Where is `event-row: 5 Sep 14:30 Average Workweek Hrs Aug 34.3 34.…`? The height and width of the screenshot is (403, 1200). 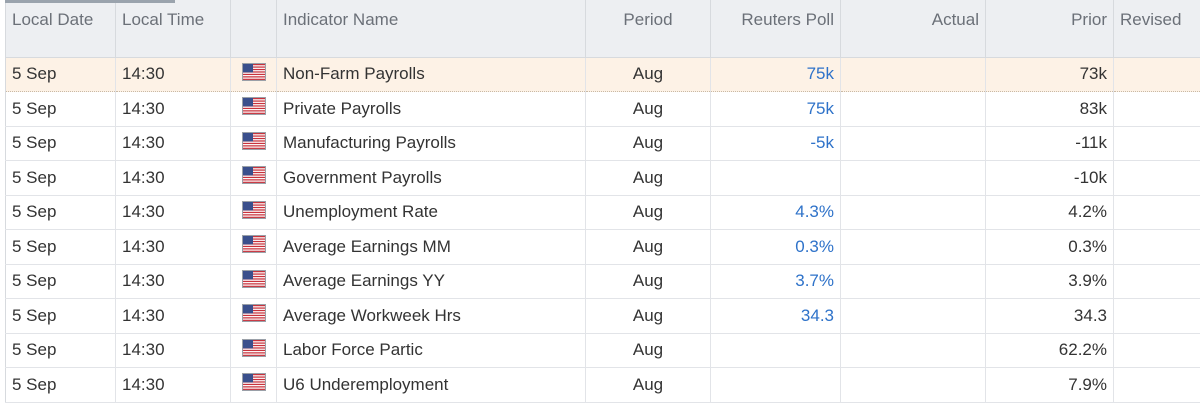 event-row: 5 Sep 14:30 Average Workweek Hrs Aug 34.3 34.… is located at coordinates (602, 316).